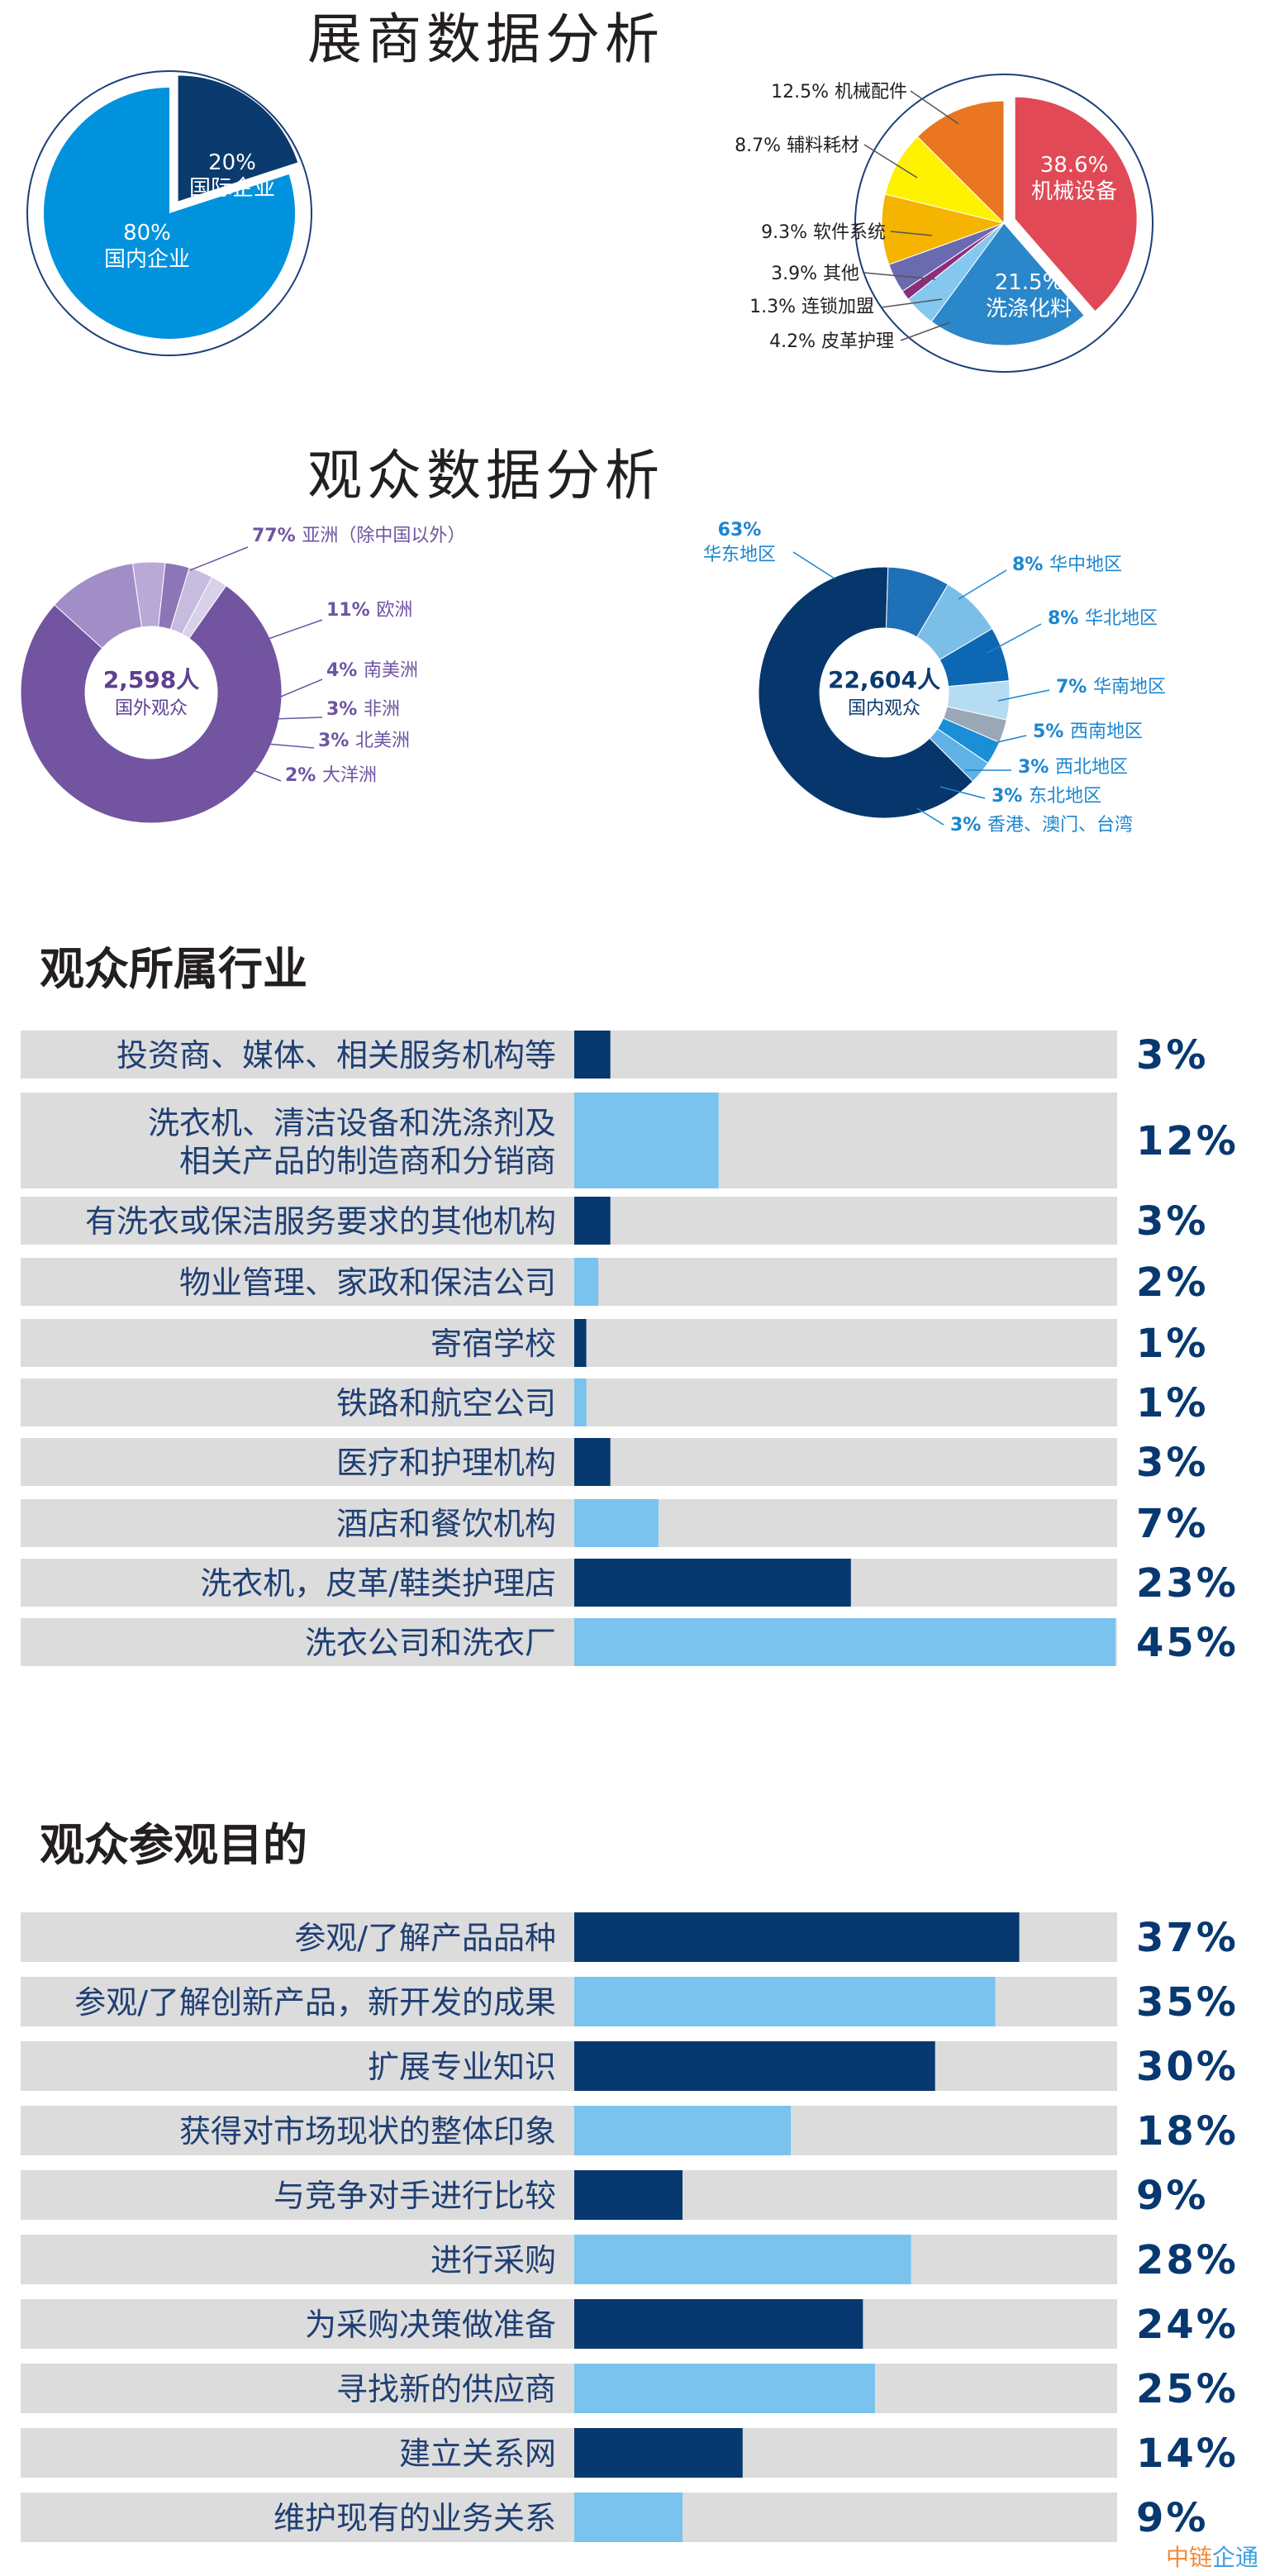 Image resolution: width=1270 pixels, height=2576 pixels. What do you see at coordinates (1172, 2518) in the screenshot?
I see `bar-value-label: 9%` at bounding box center [1172, 2518].